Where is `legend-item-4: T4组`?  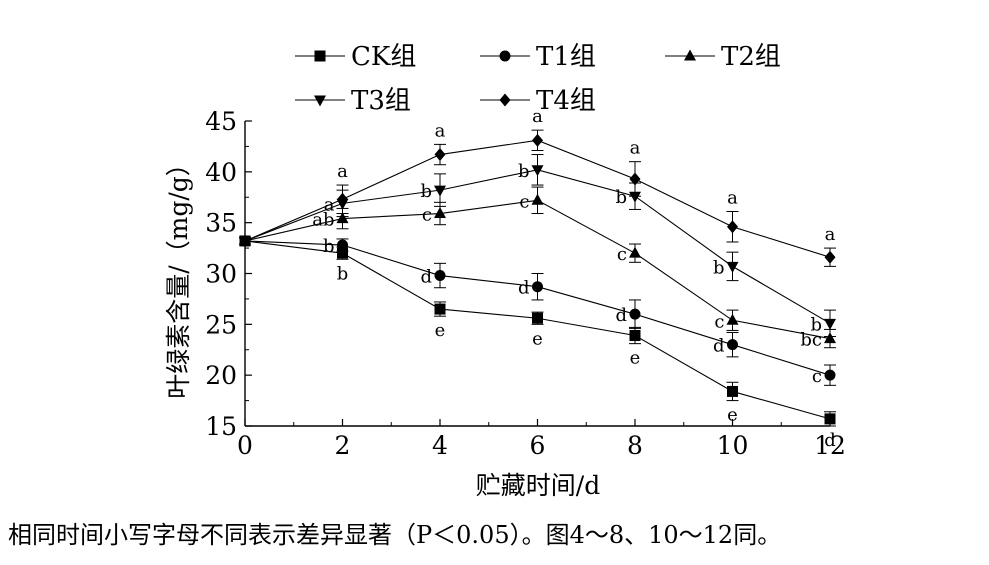
legend-item-4: T4组 is located at coordinates (538, 101).